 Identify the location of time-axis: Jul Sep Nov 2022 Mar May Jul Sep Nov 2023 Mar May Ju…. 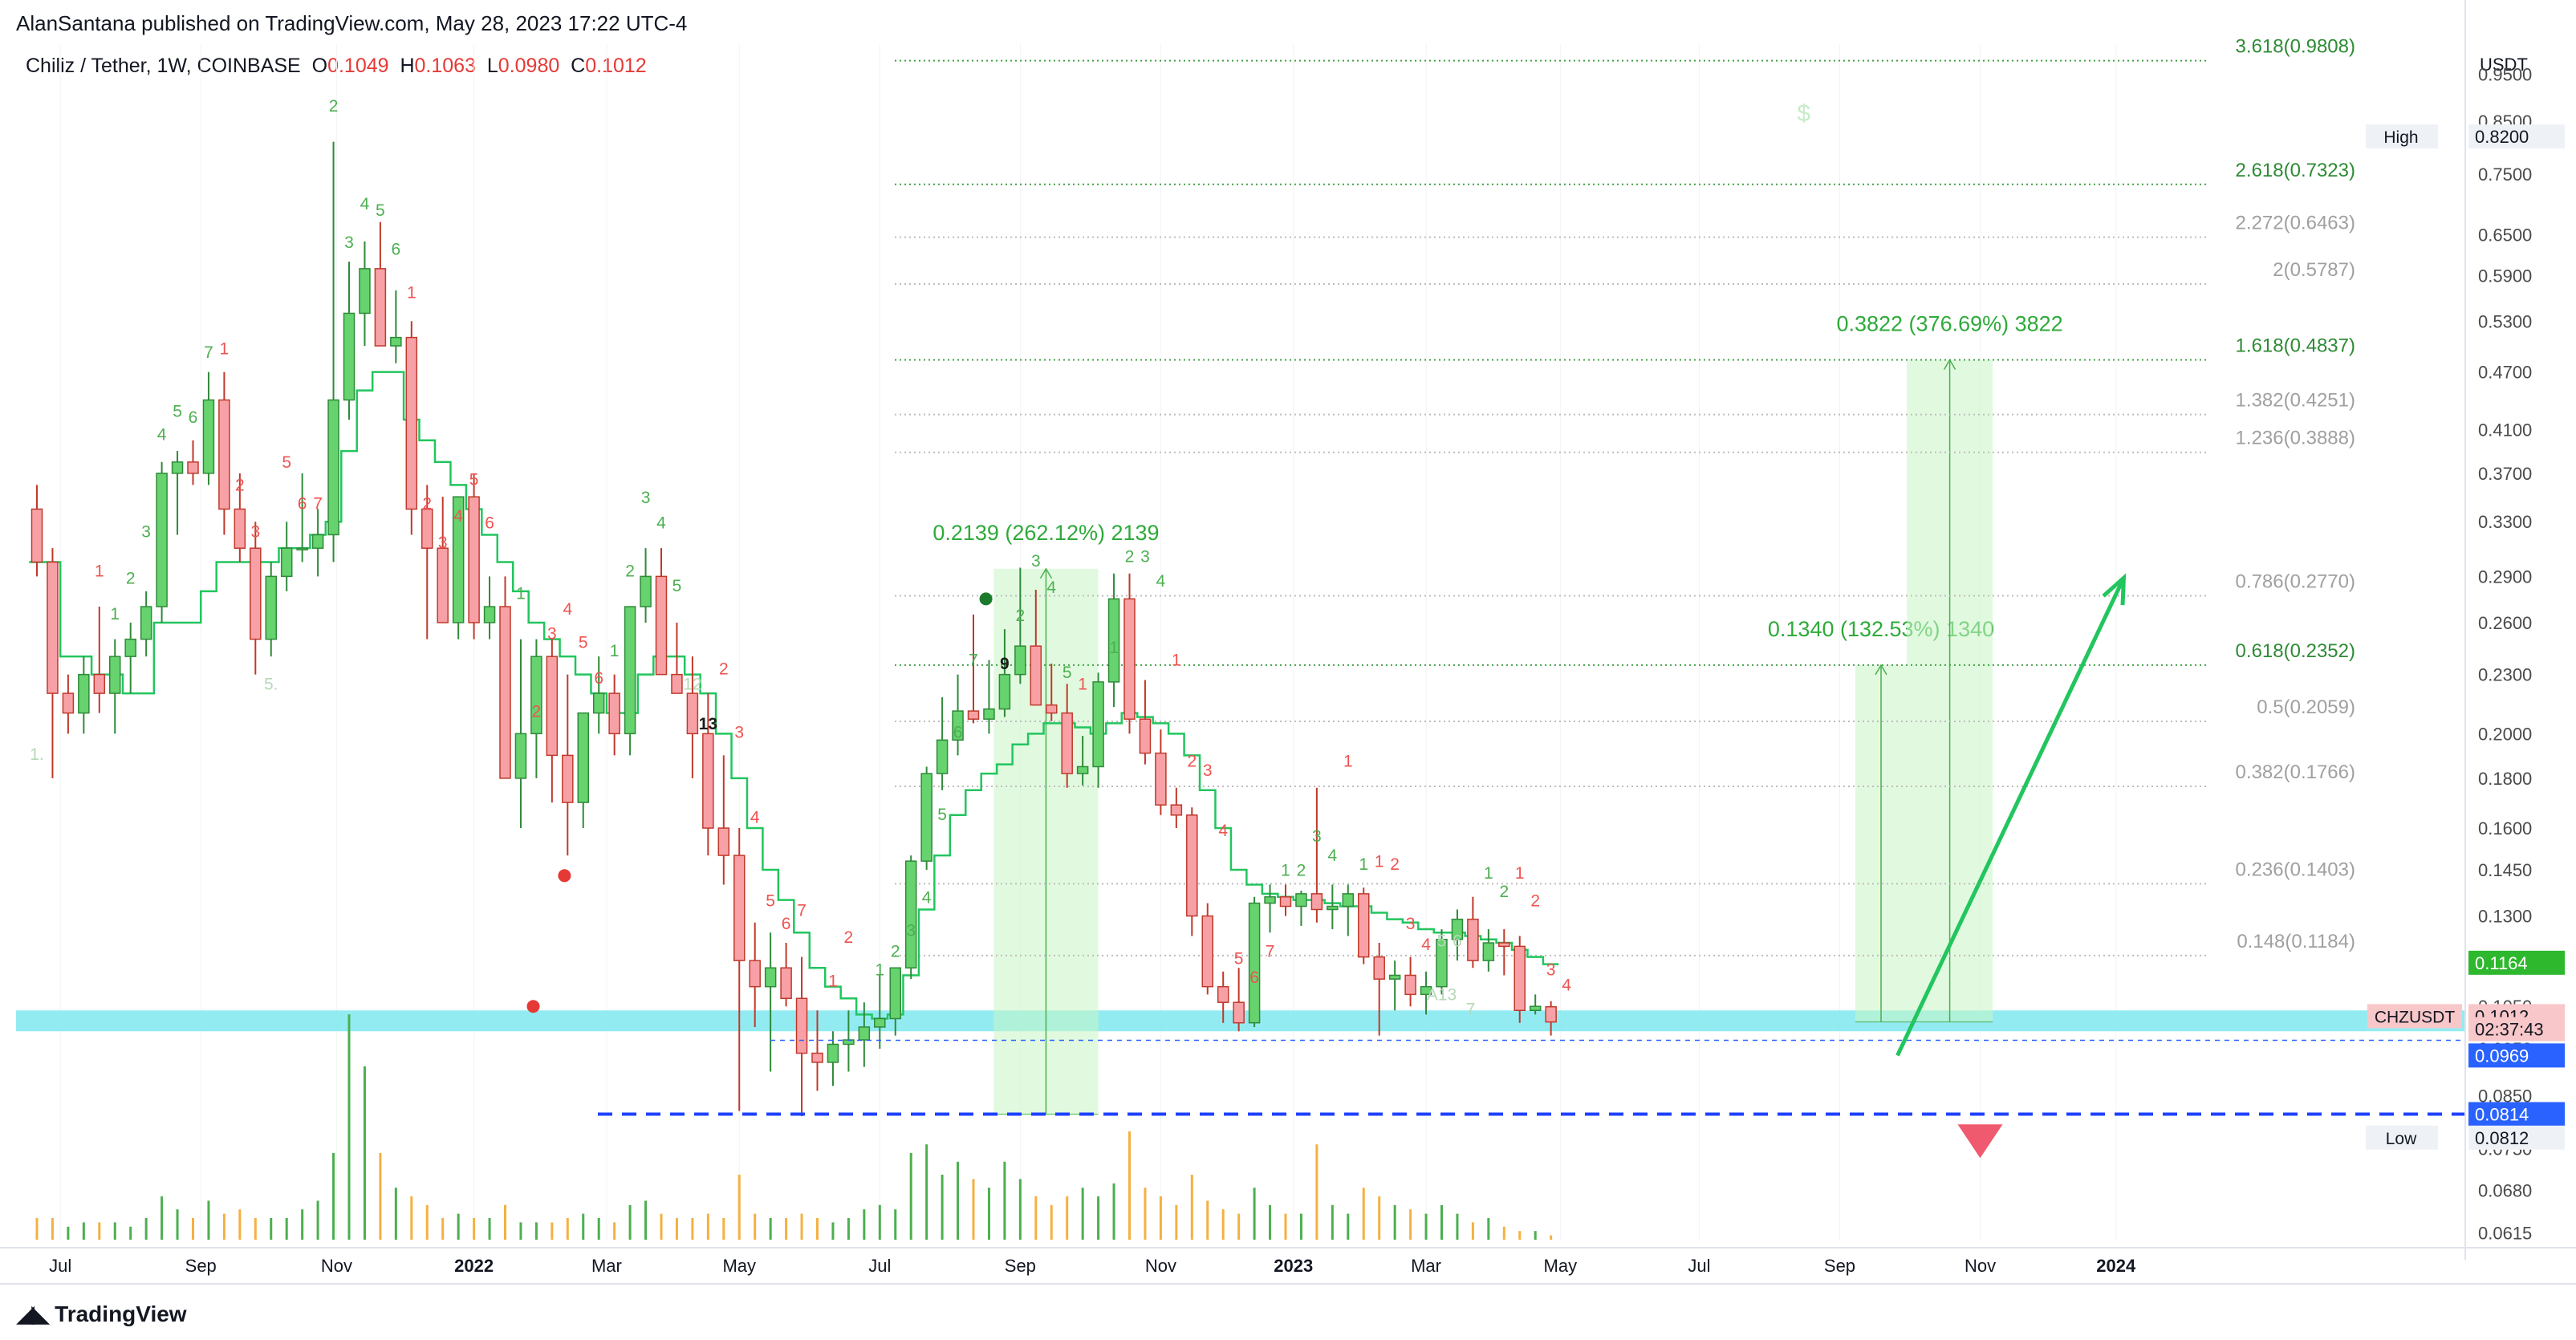
(1288, 1266).